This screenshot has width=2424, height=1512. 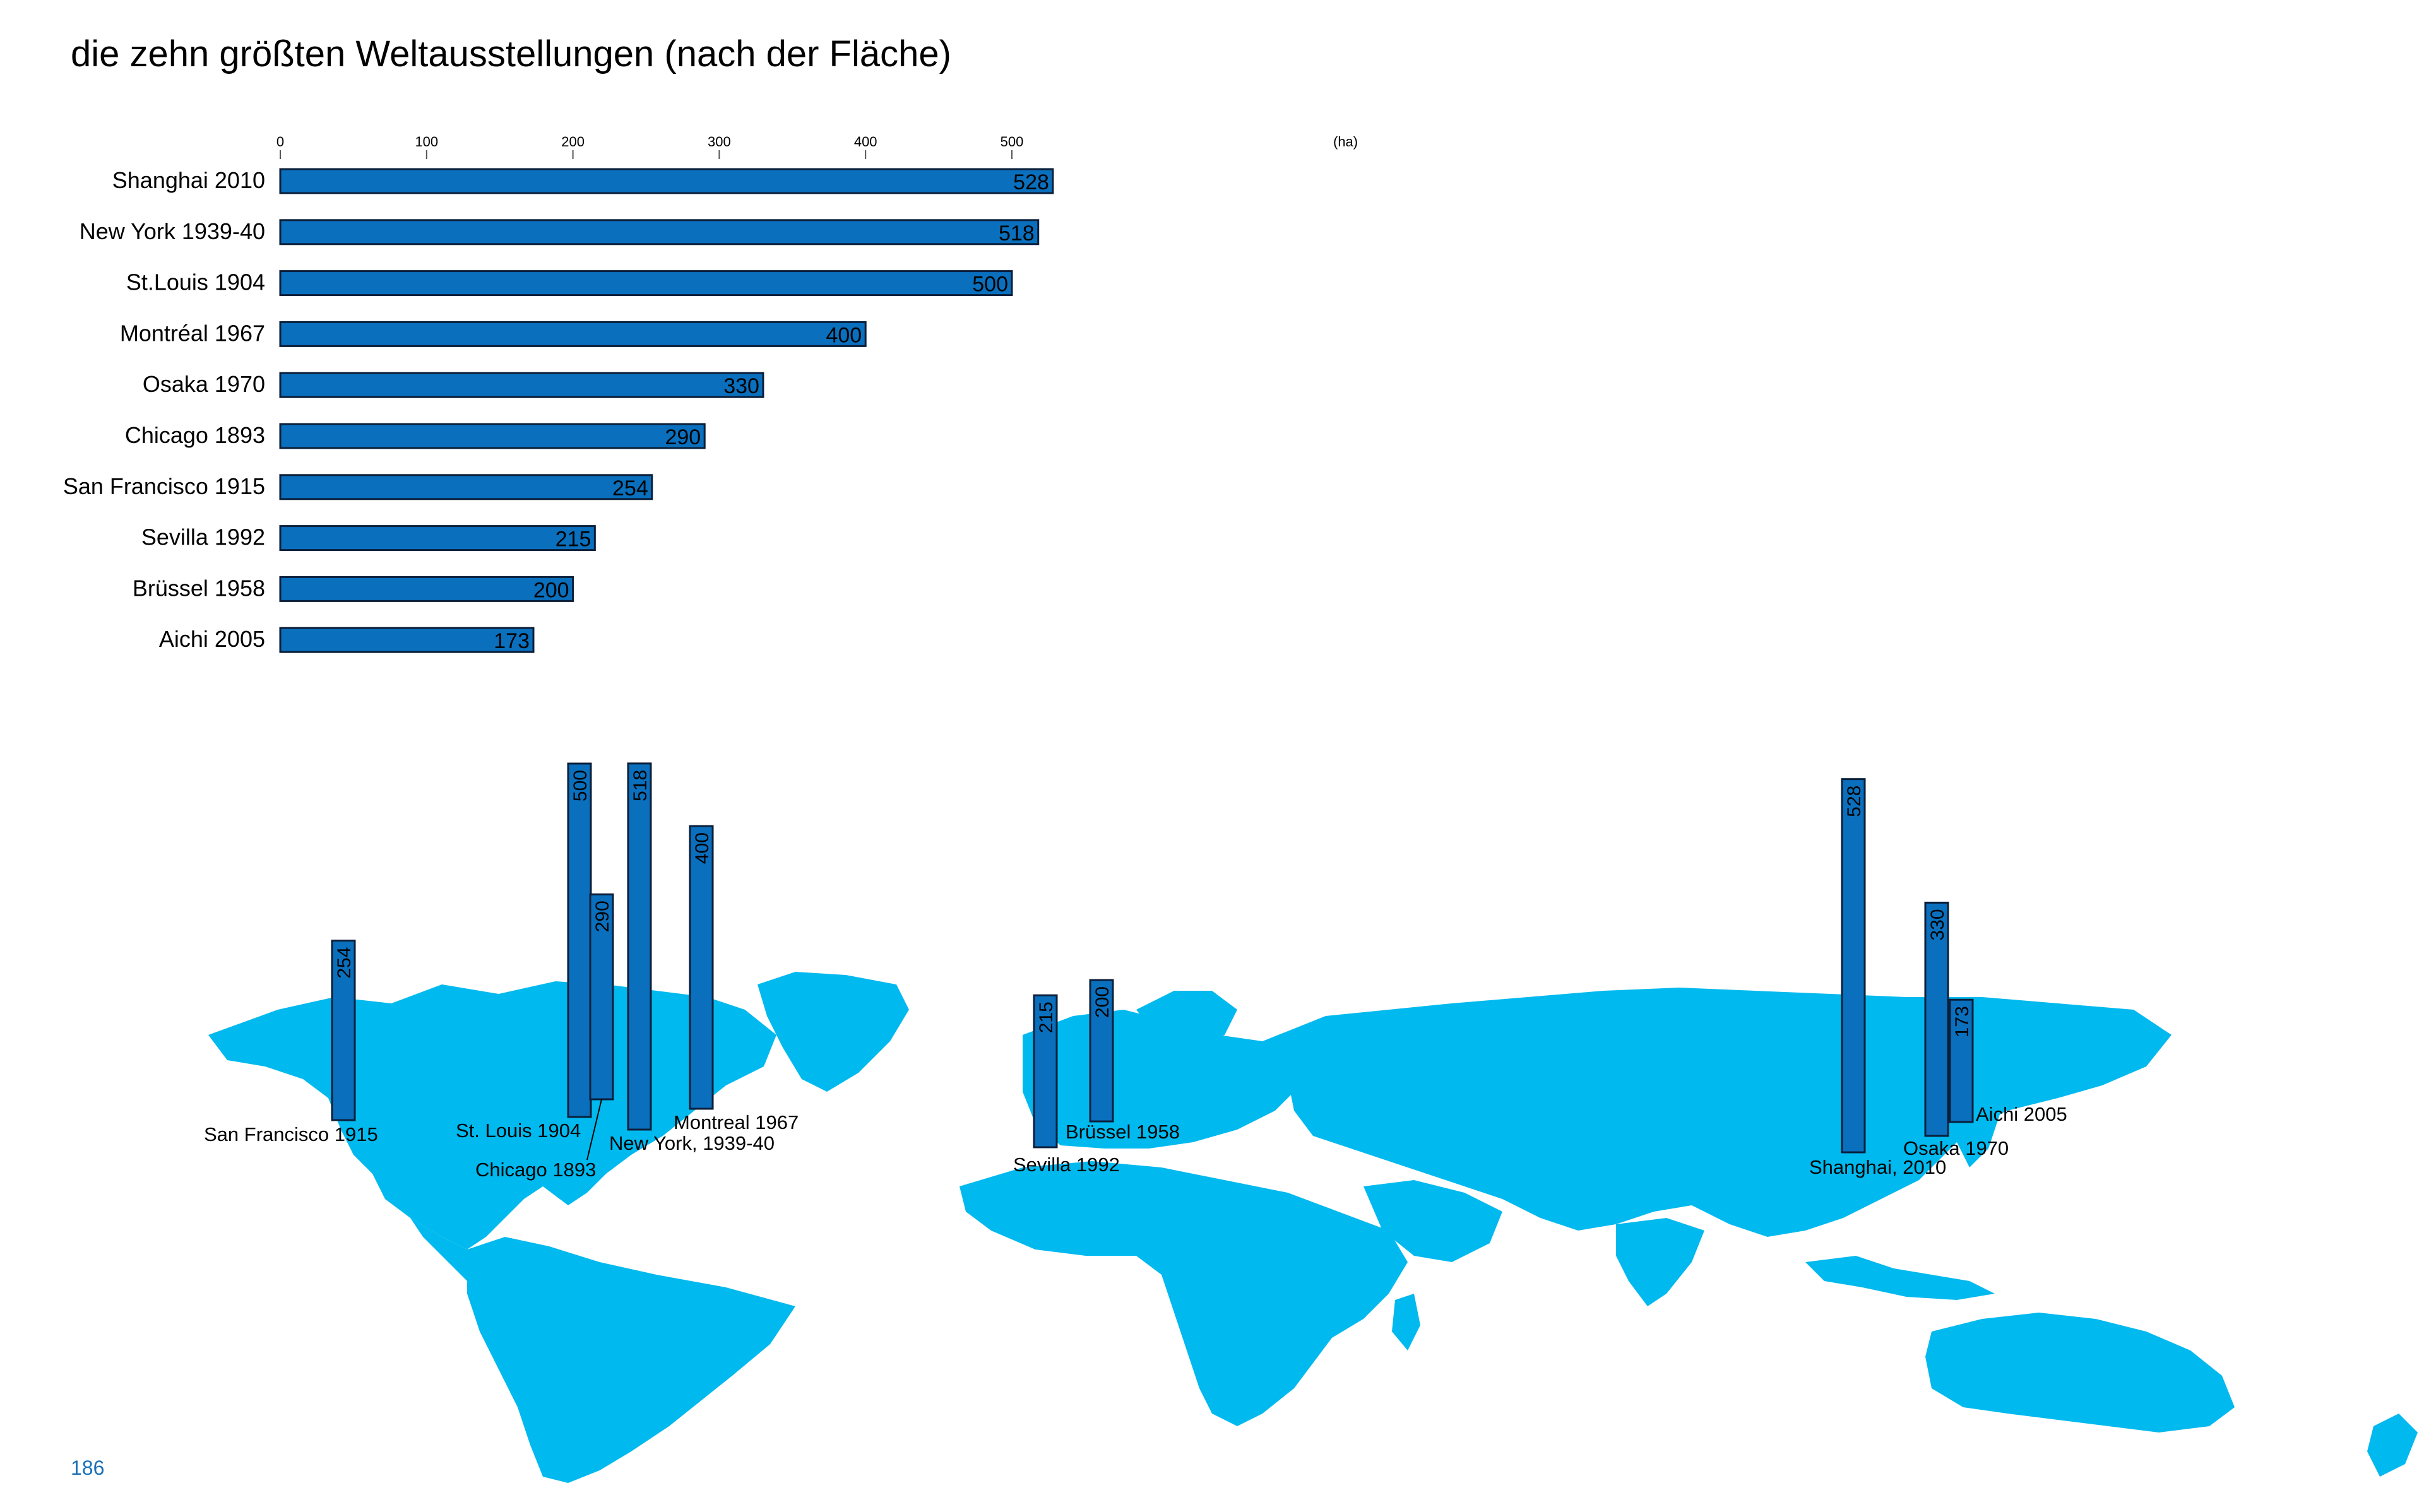 I want to click on map-city-label: Shanghai, 2010, so click(x=1877, y=1167).